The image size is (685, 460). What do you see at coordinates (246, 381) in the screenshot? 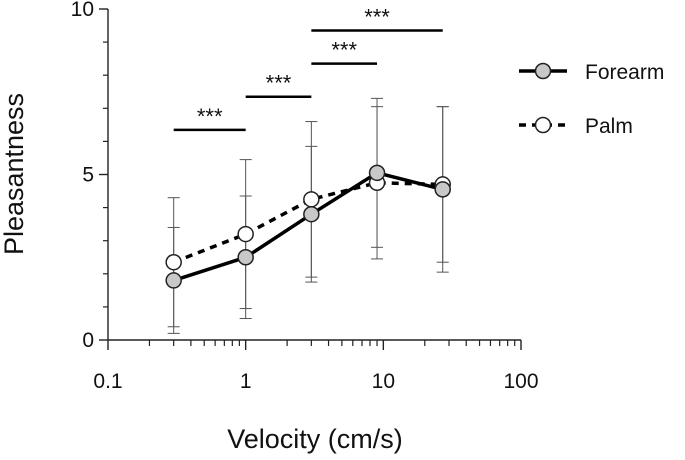
I see `x-tick-label: 1` at bounding box center [246, 381].